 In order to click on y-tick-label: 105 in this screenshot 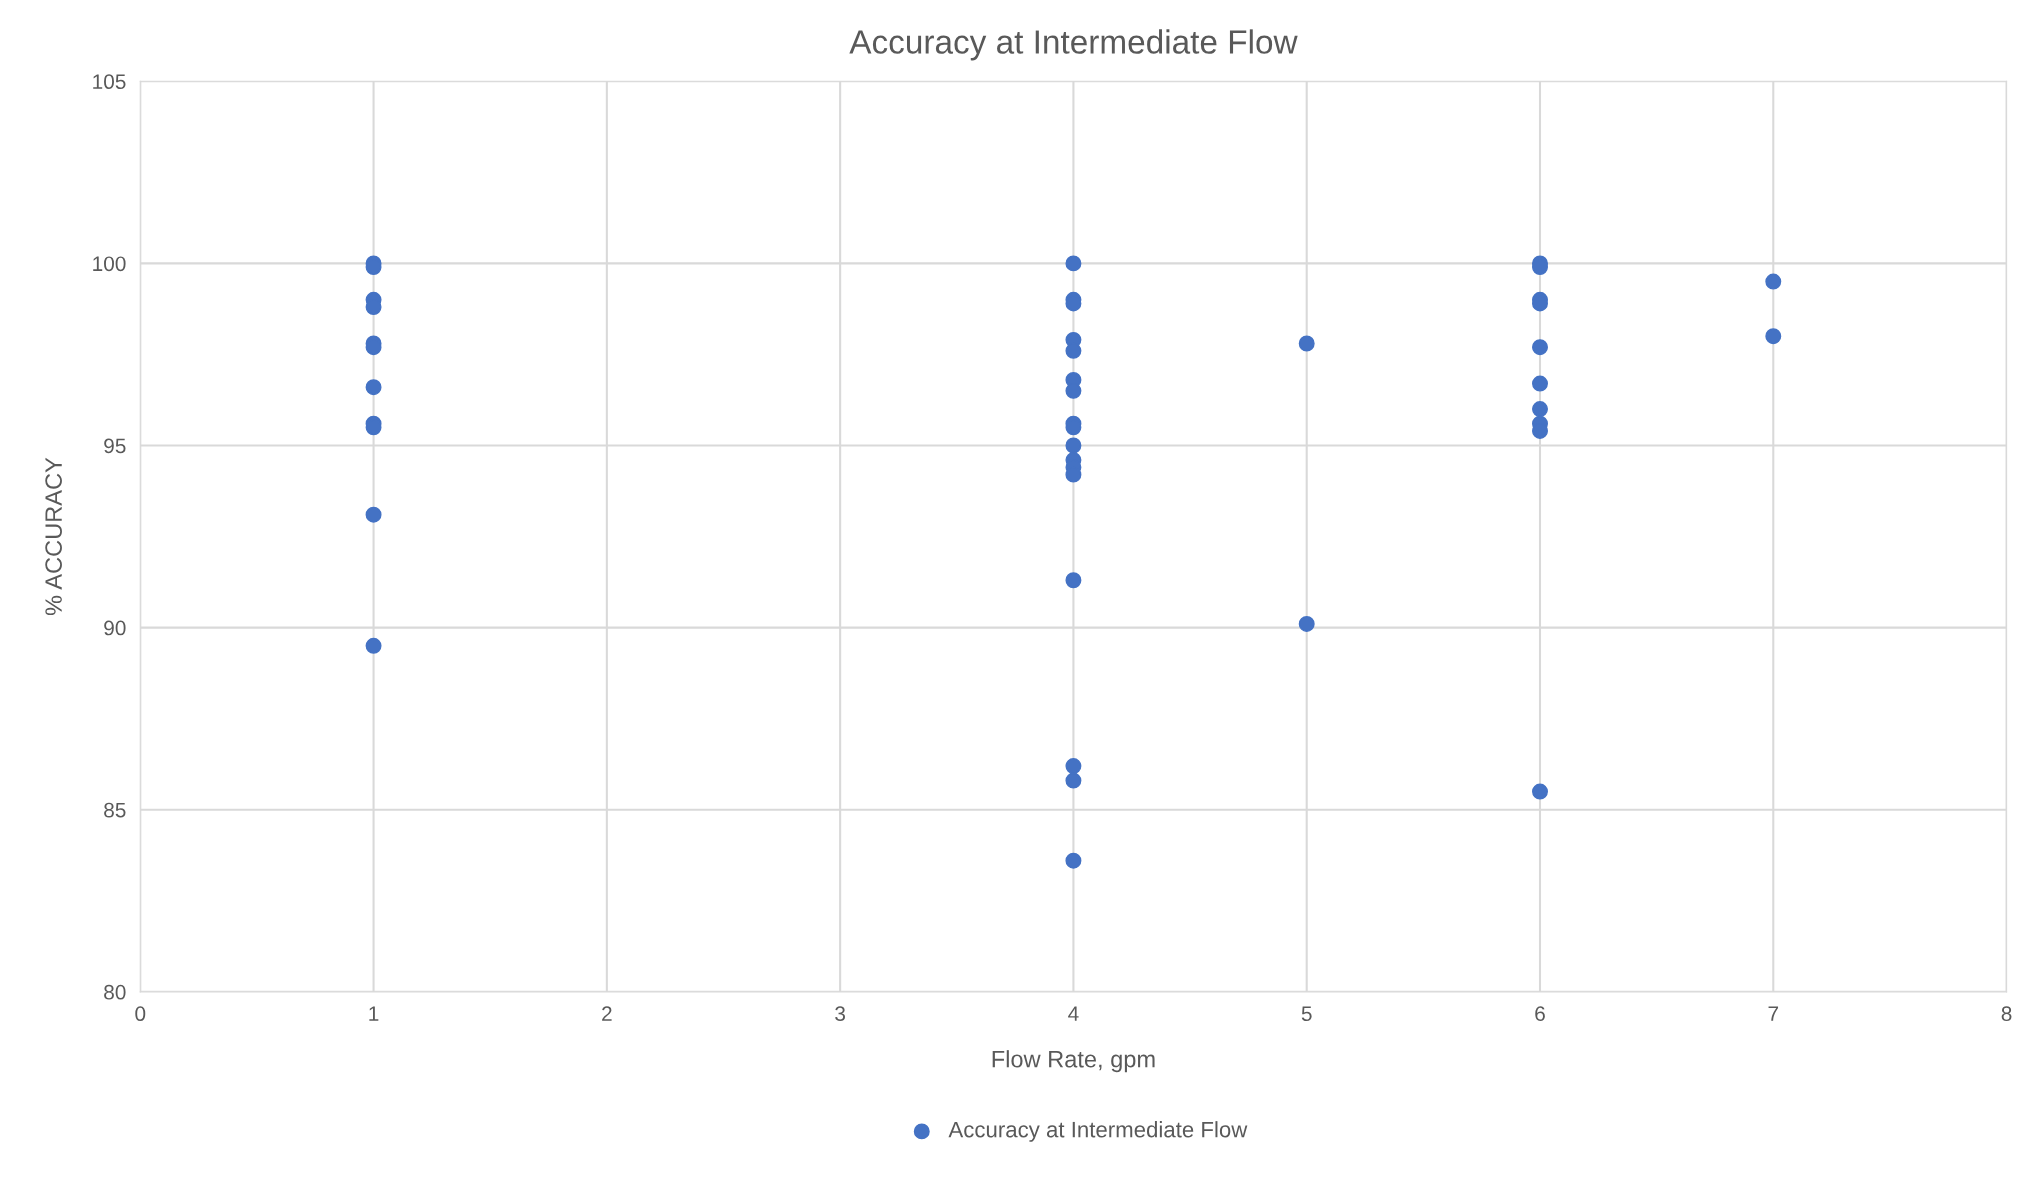, I will do `click(109, 82)`.